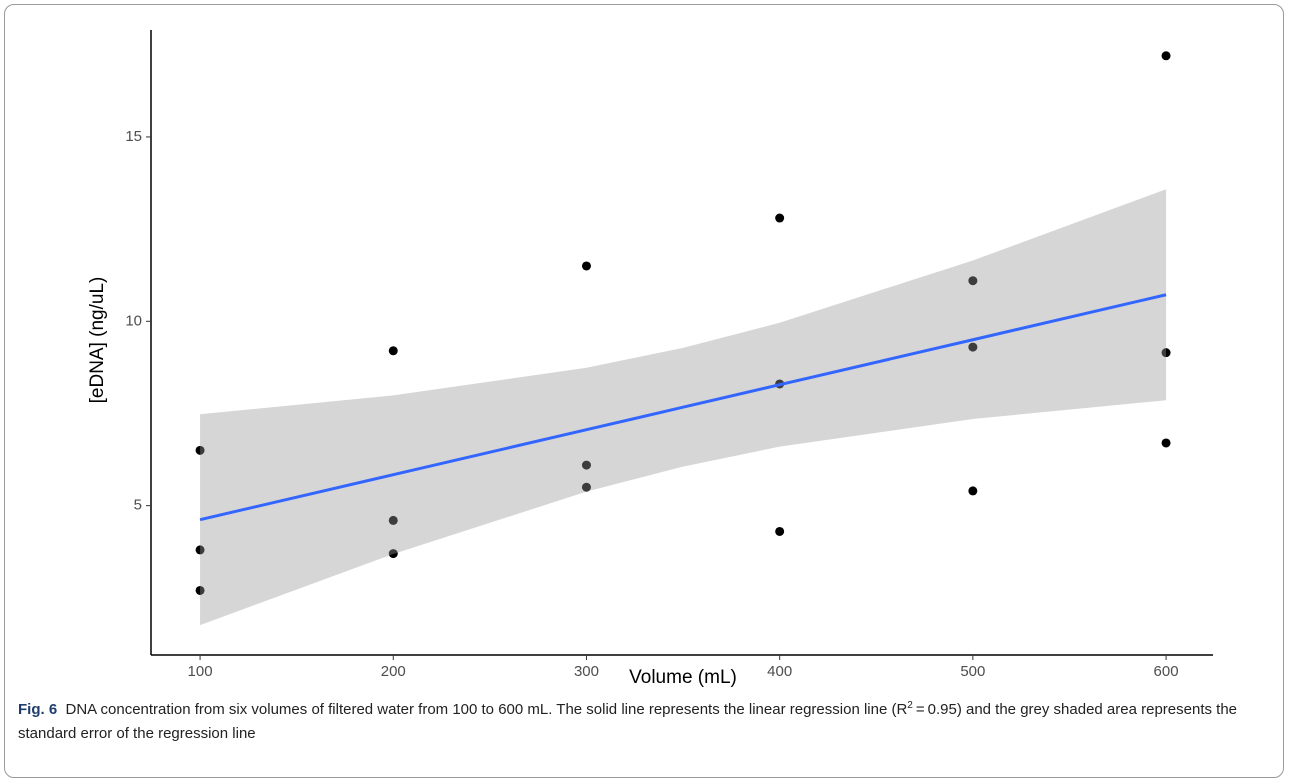  Describe the element at coordinates (38, 709) in the screenshot. I see `caption-label: Fig. 6` at that location.